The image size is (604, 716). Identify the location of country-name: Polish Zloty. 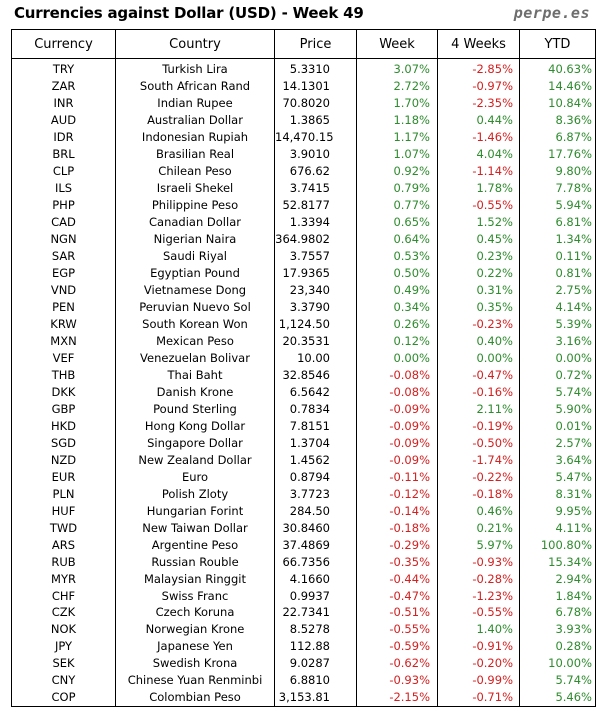
(195, 494).